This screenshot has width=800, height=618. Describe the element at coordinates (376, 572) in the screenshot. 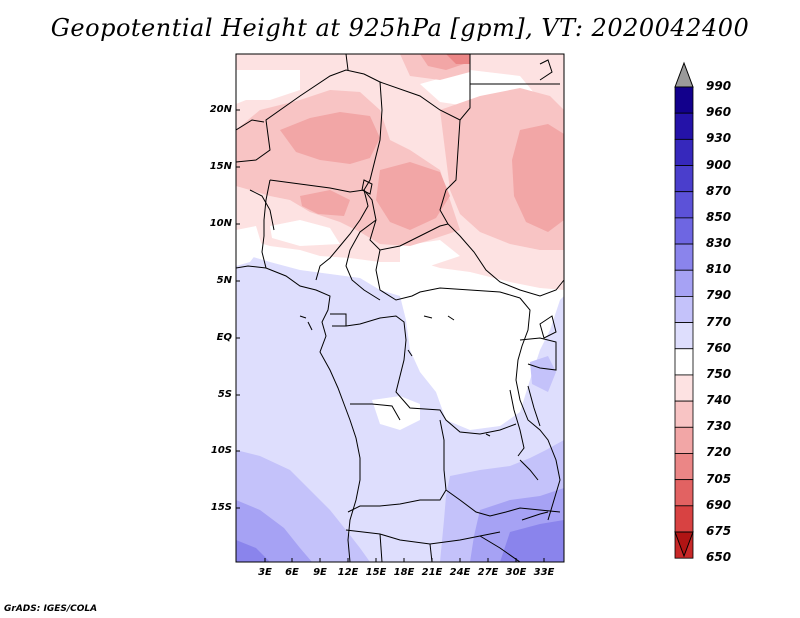

I see `x-tick-label: 15E` at that location.